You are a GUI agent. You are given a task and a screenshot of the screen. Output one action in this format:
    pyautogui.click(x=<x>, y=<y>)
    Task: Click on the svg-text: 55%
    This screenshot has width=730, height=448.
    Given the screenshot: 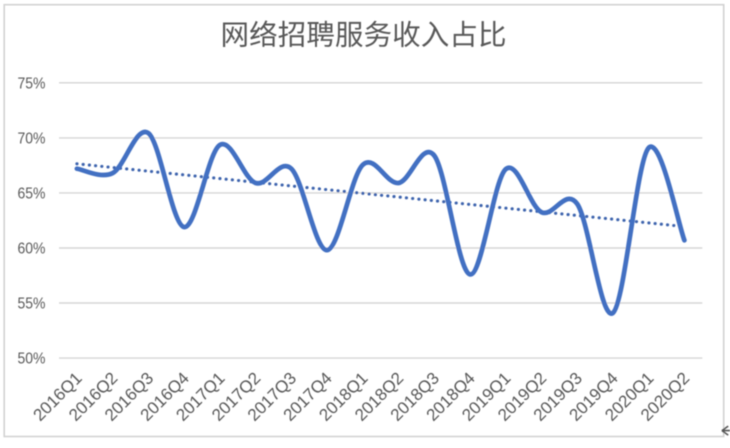 What is the action you would take?
    pyautogui.click(x=32, y=304)
    